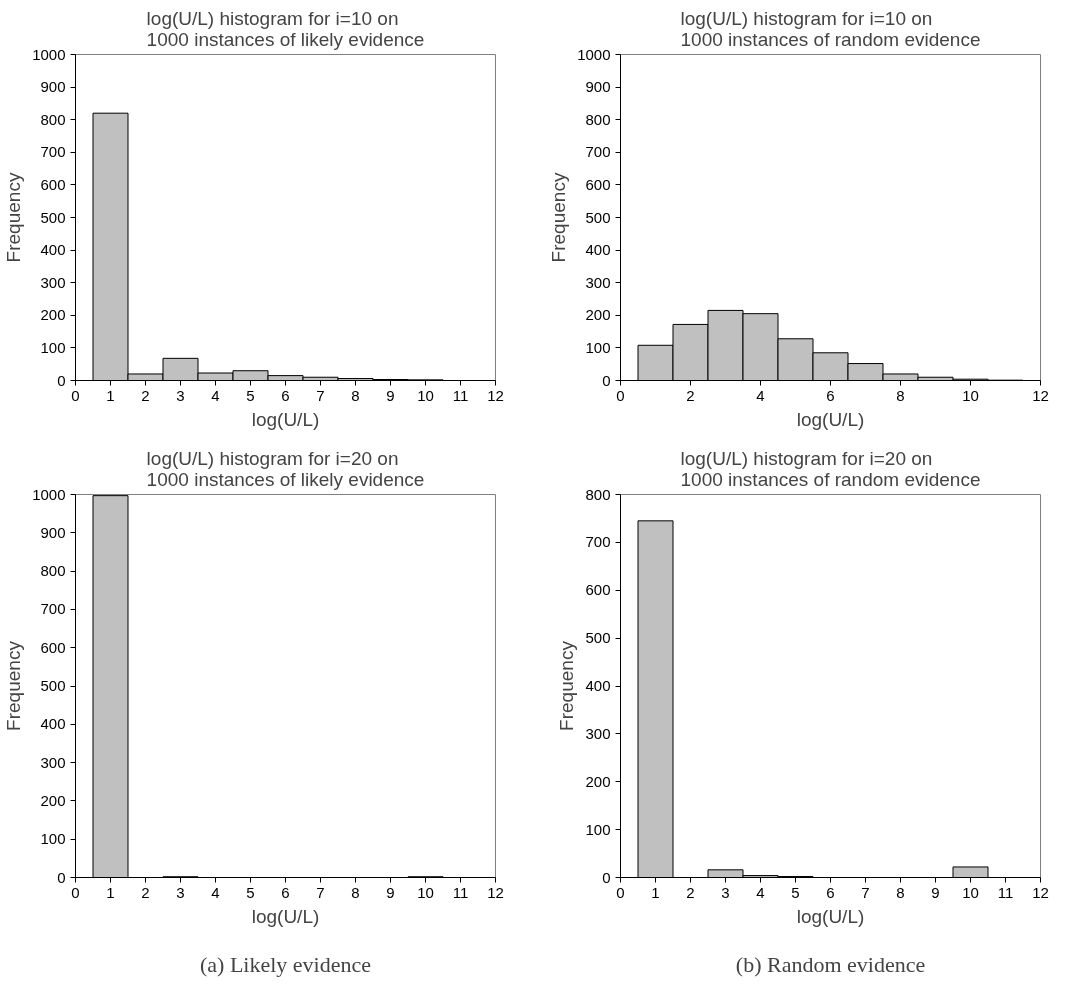  Describe the element at coordinates (830, 28) in the screenshot. I see `chart-title: log(U/L) histogram for i=10 on 1000 instances of random evidence` at that location.